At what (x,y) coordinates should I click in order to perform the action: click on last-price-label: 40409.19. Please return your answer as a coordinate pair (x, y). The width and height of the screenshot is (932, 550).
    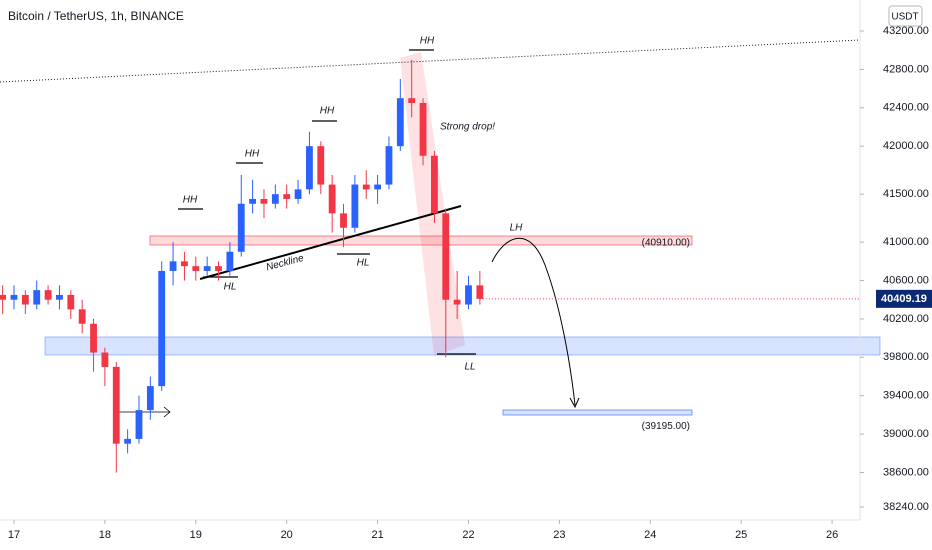
    Looking at the image, I should click on (904, 299).